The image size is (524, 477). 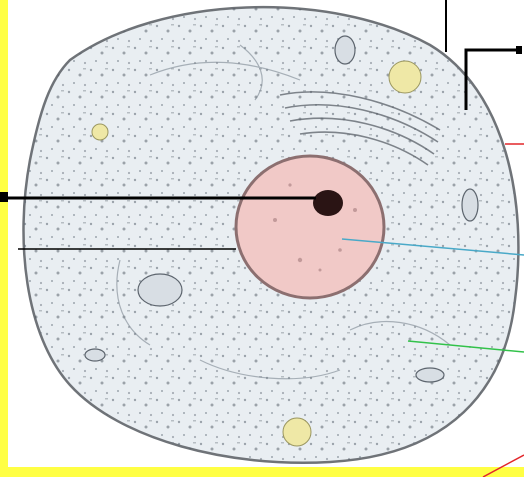 I want to click on leader-line-red-lower, so click(x=503, y=465).